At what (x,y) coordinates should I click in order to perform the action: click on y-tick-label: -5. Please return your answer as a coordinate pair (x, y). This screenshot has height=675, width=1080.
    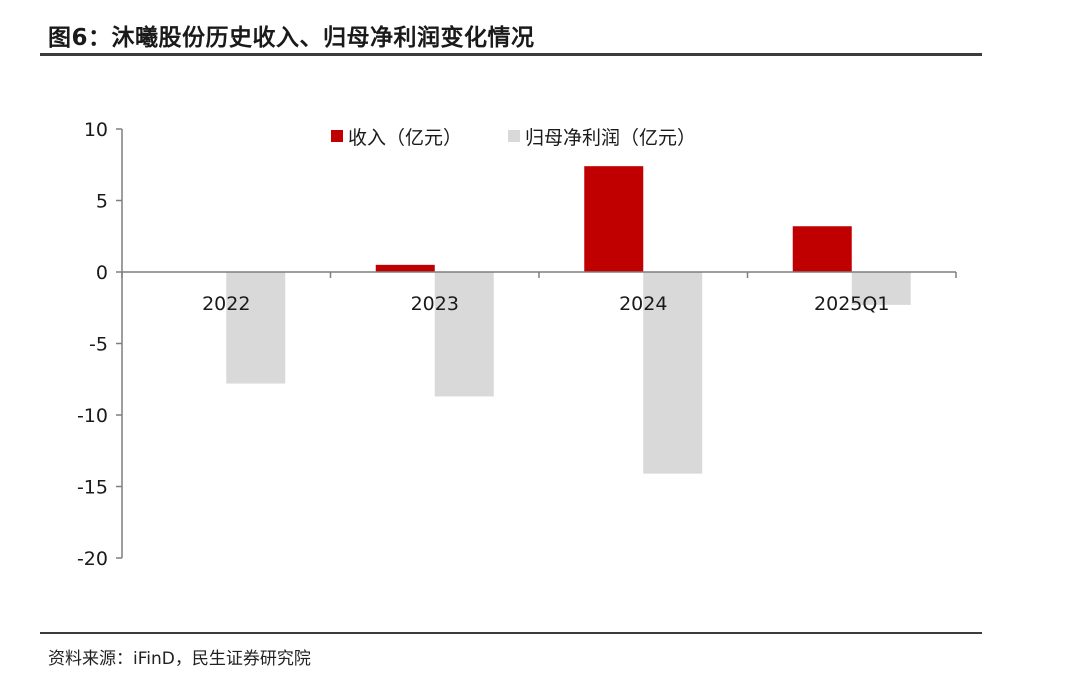
    Looking at the image, I should click on (98, 345).